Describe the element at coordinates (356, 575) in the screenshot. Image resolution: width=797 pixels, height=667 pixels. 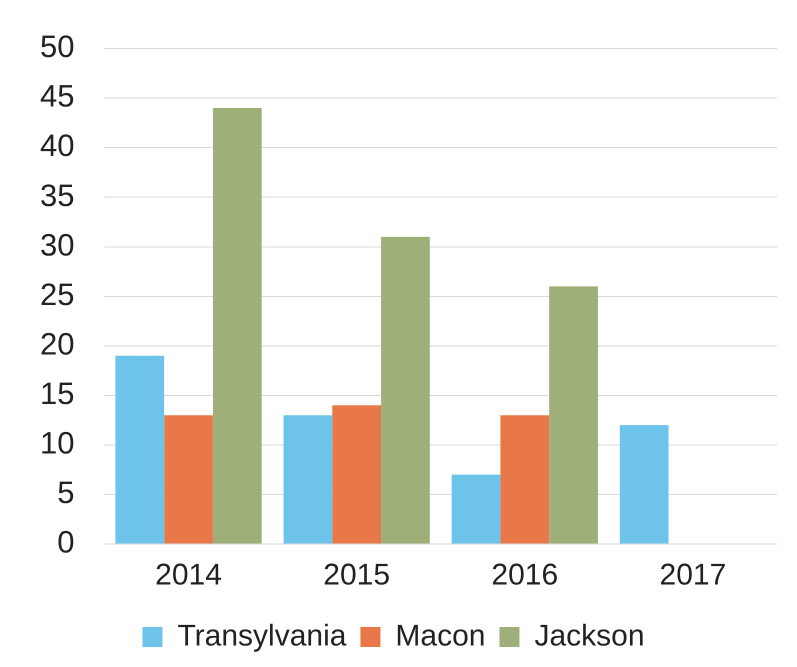
I see `x-tick-label: 2015` at that location.